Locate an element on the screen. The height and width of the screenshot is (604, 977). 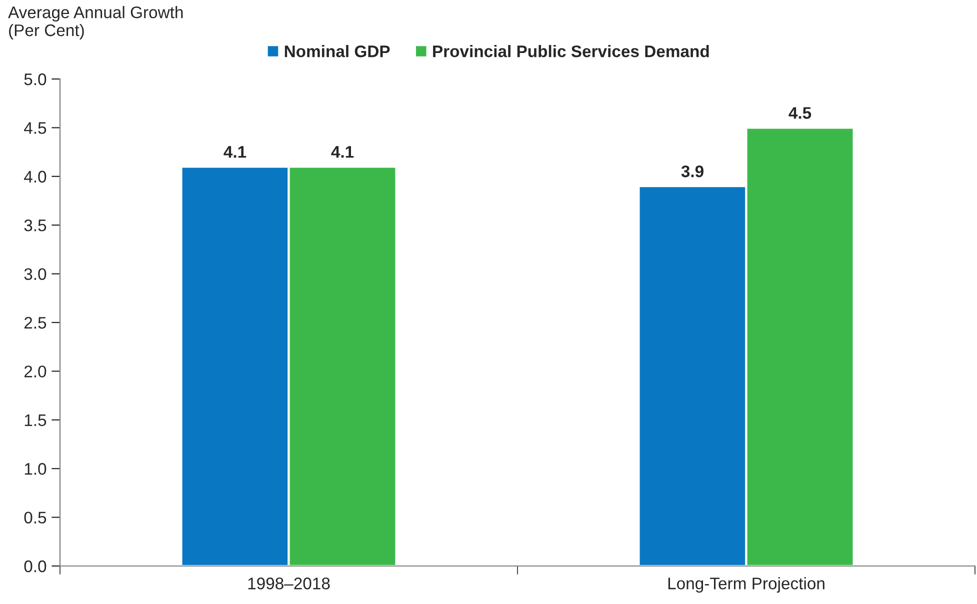
y-tick-label: 4.5 is located at coordinates (35, 128).